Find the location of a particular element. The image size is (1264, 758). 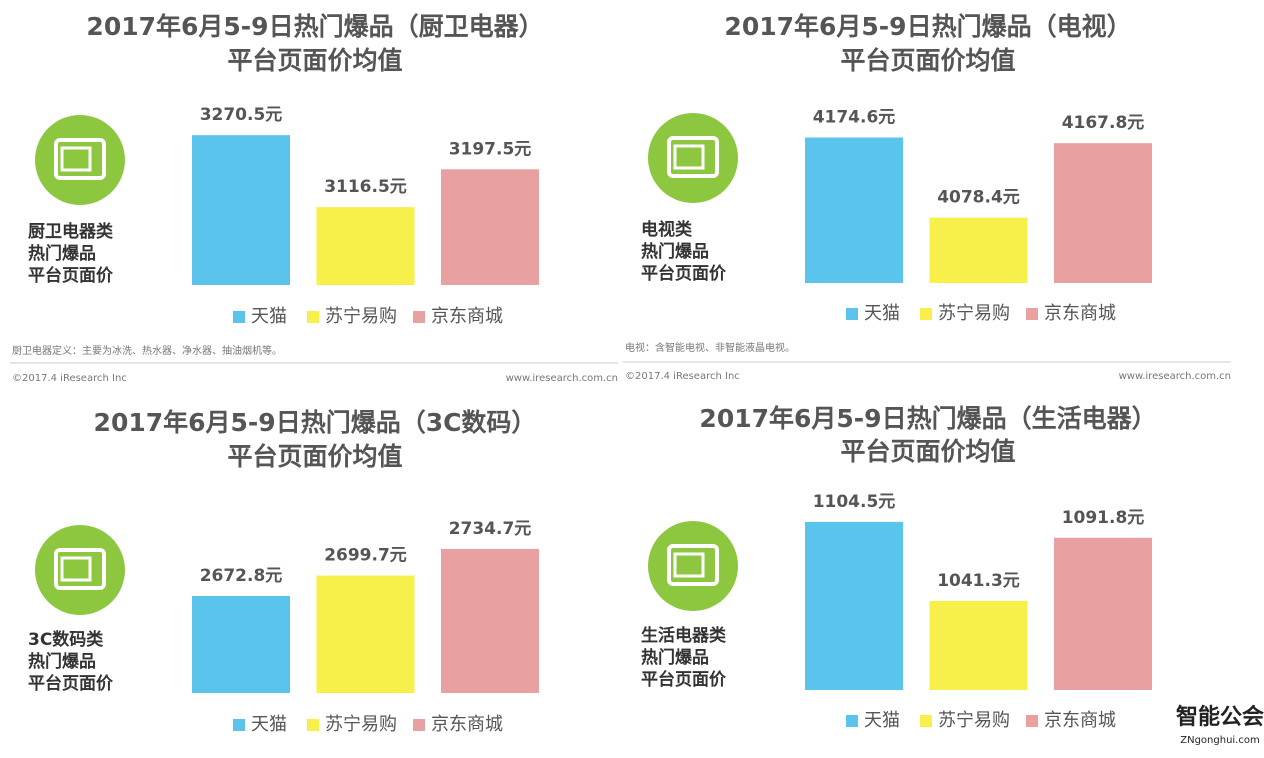

value-label: 1041.3元 is located at coordinates (978, 581).